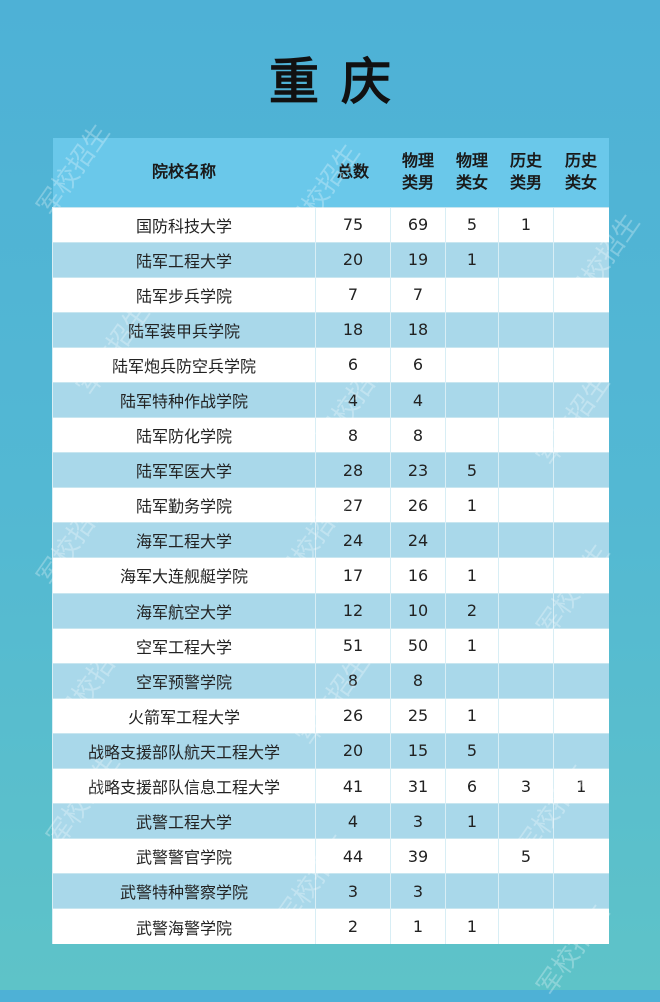 This screenshot has width=660, height=1002. I want to click on table-row: 战略支援部队信息工程大学 41 31 6 3 1, so click(330, 785).